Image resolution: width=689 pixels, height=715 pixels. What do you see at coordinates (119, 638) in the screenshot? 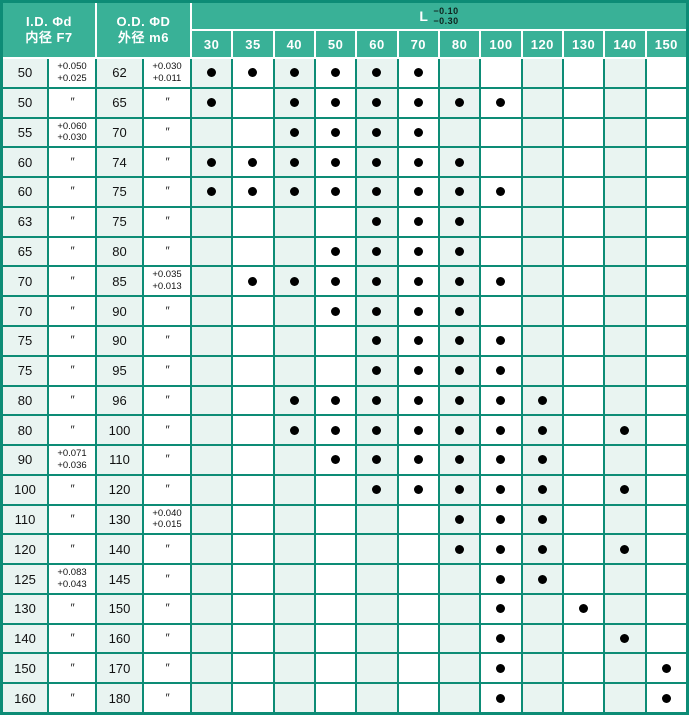
I see `od-cell: 160` at bounding box center [119, 638].